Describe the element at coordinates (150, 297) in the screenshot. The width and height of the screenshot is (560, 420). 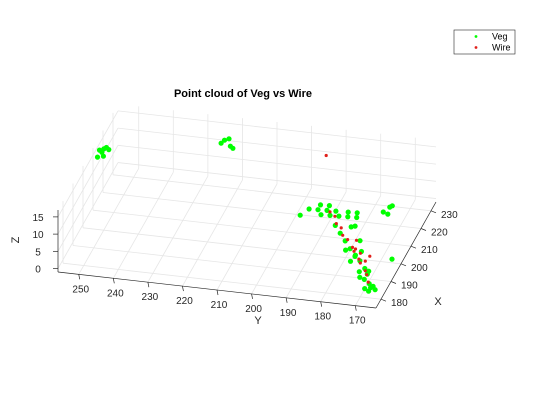
I see `y-tick-label: 230` at that location.